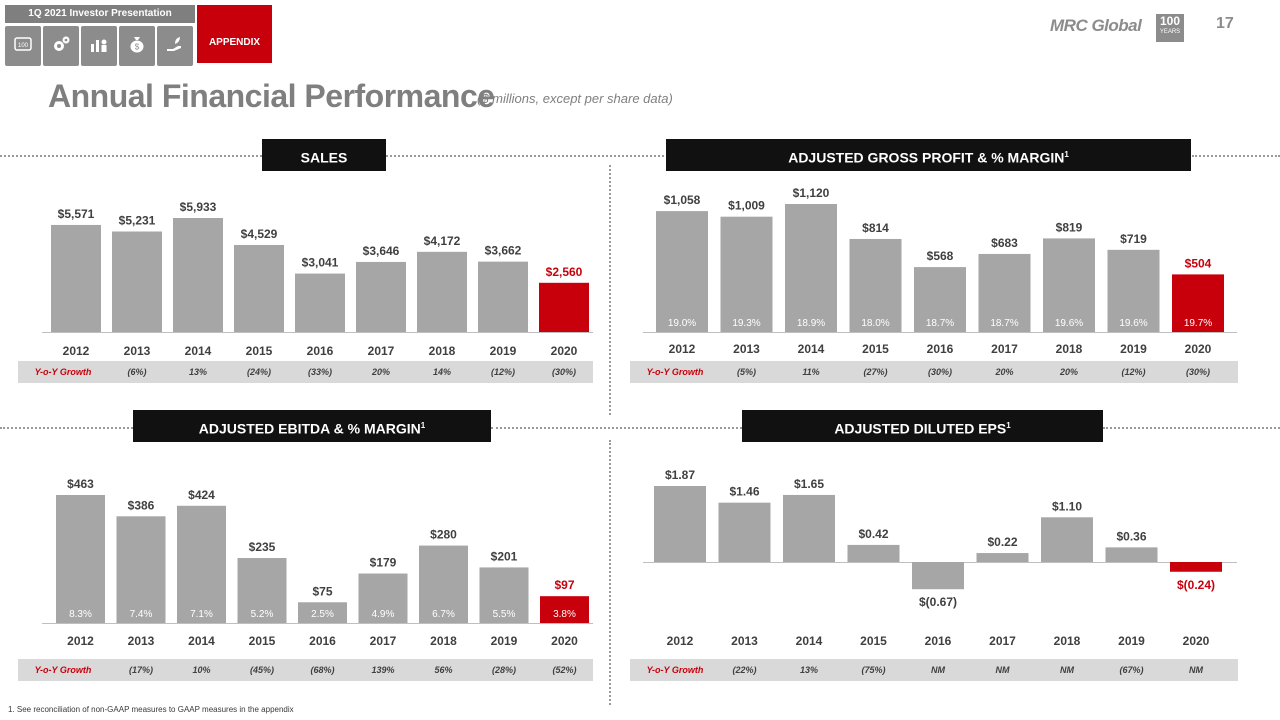 This screenshot has width=1280, height=720. I want to click on sales-value-label: $5,231, so click(137, 220).